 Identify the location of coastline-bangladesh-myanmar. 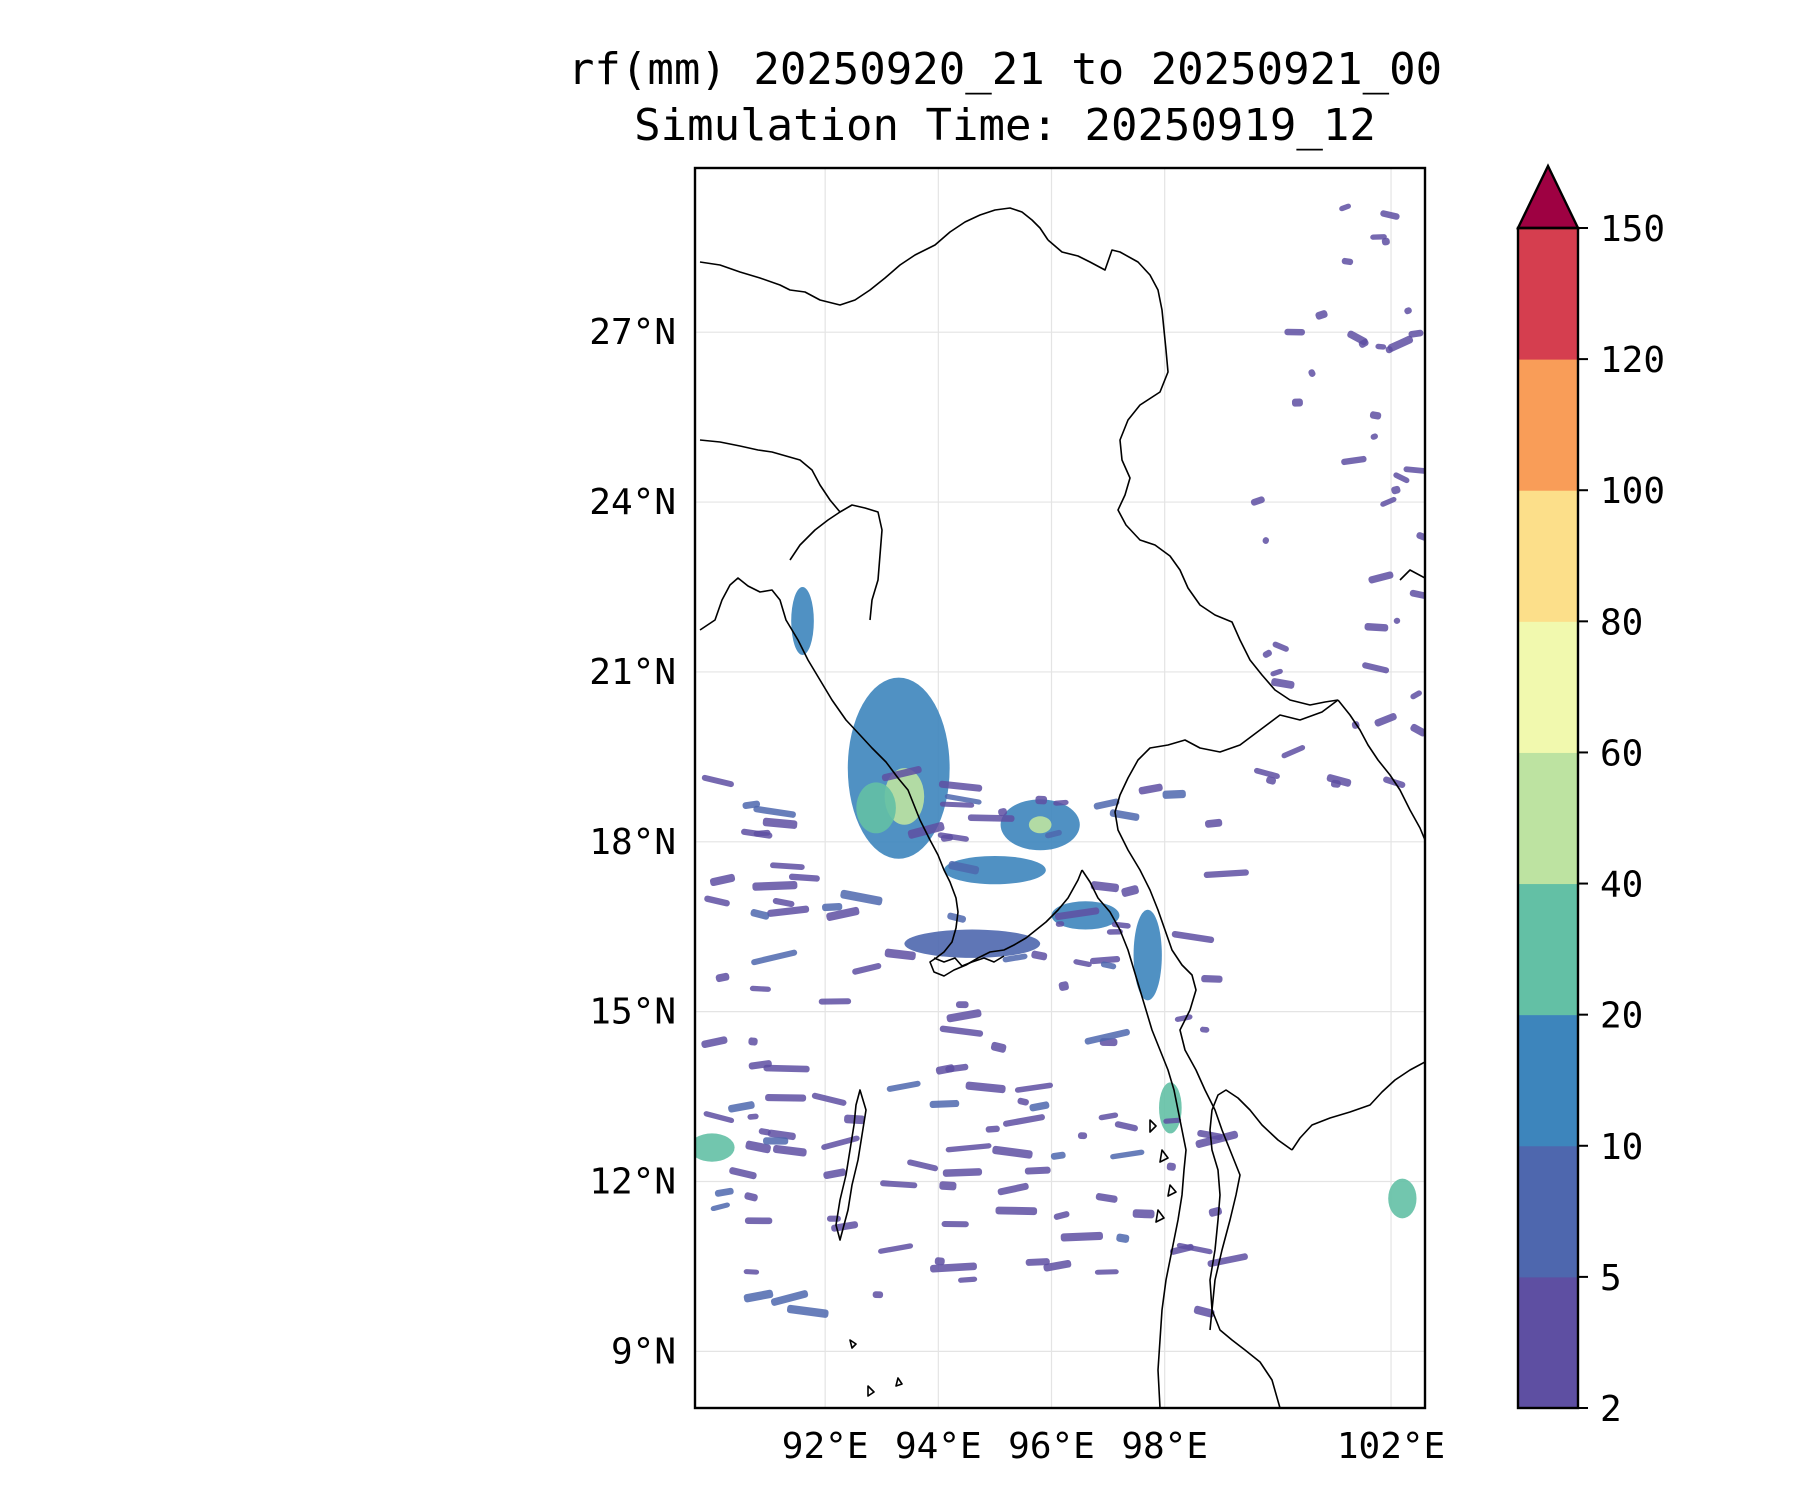
(891, 777).